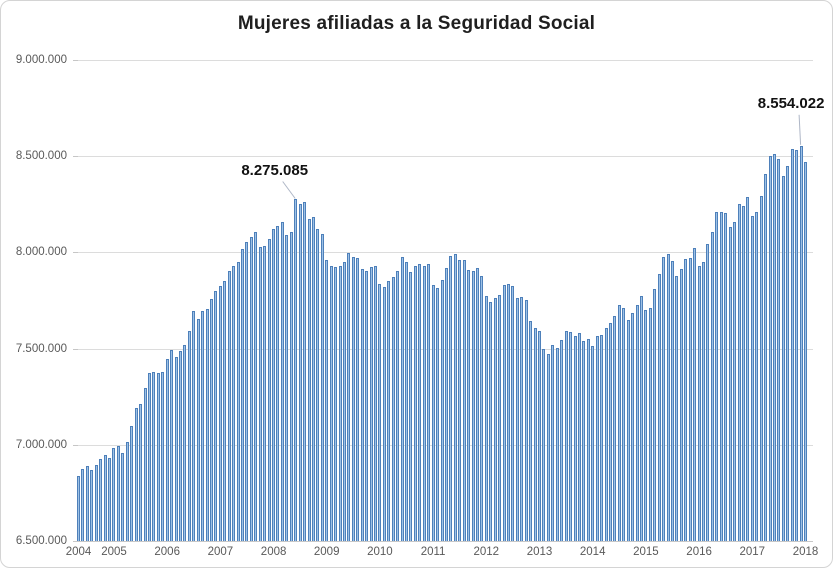 Image resolution: width=835 pixels, height=570 pixels. Describe the element at coordinates (41, 156) in the screenshot. I see `y-axis-tick-label: 8.500.000` at that location.